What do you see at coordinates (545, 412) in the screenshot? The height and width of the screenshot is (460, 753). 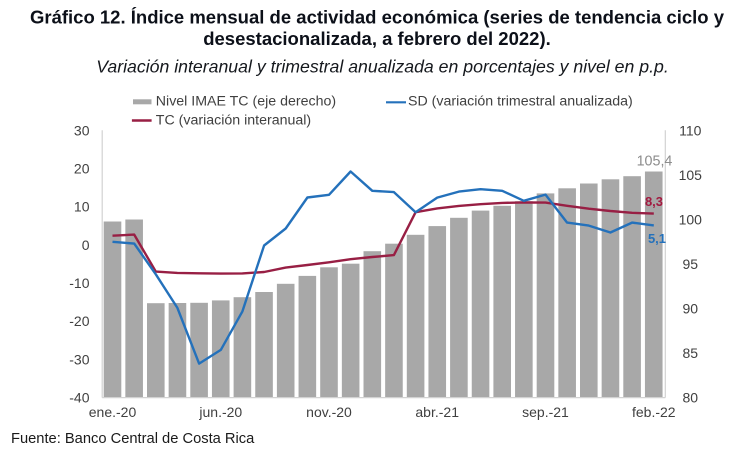 I see `svg-text: sep.-21` at bounding box center [545, 412].